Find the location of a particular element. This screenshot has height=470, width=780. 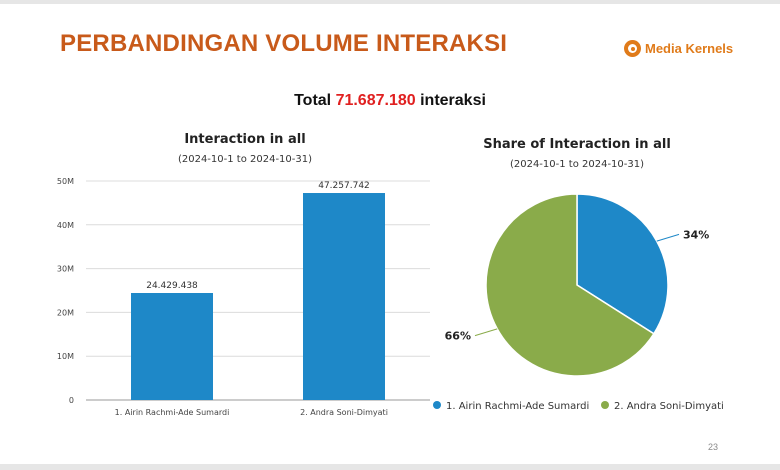

page-number: 23 is located at coordinates (713, 447).